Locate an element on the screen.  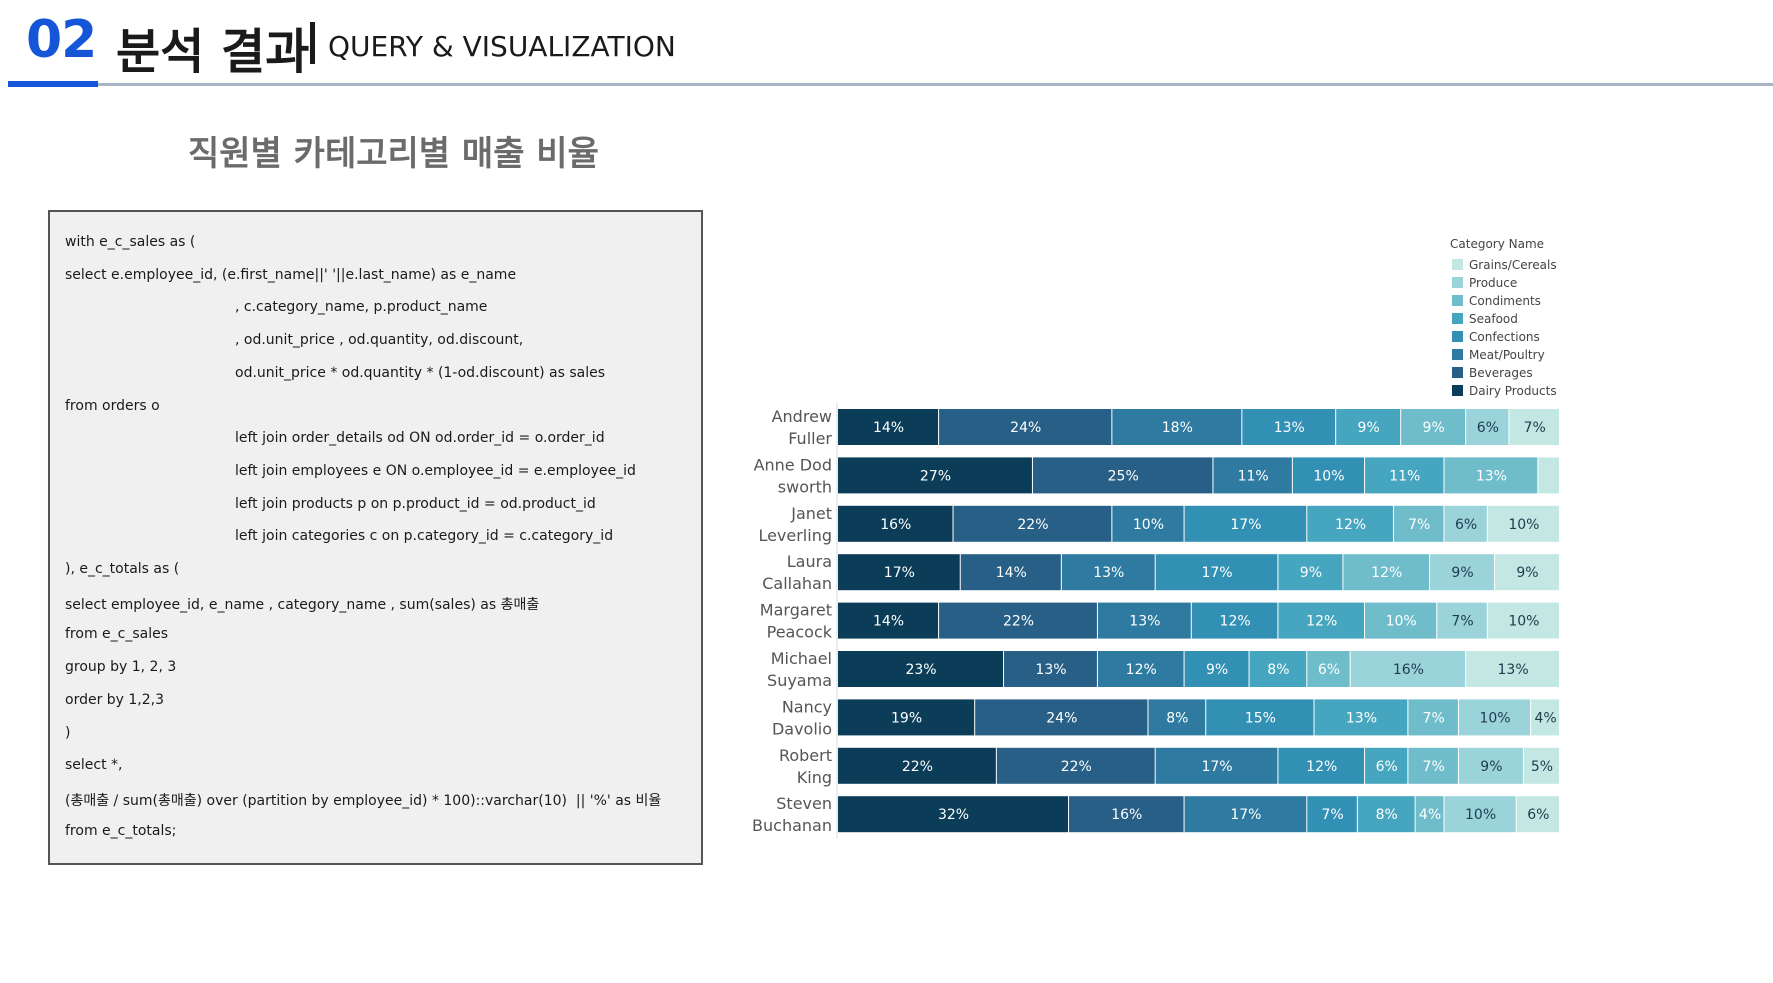
section-number: 02 is located at coordinates (61, 40).